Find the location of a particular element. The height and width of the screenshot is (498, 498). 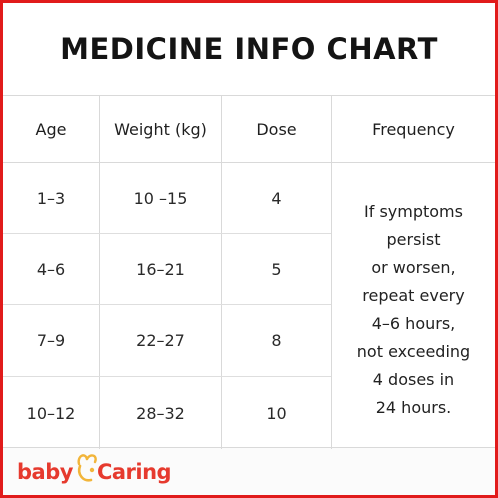

header-divider is located at coordinates (249, 162).